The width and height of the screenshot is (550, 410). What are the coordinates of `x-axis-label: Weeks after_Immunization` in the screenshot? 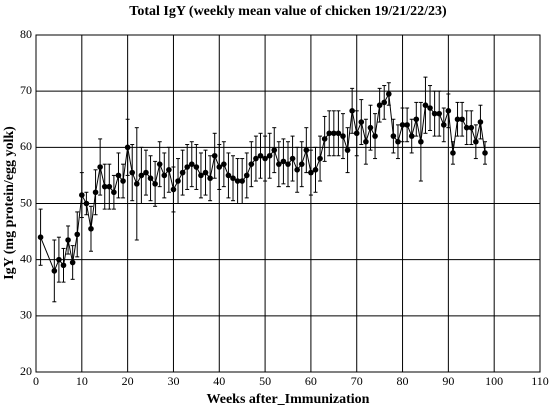 It's located at (288, 399).